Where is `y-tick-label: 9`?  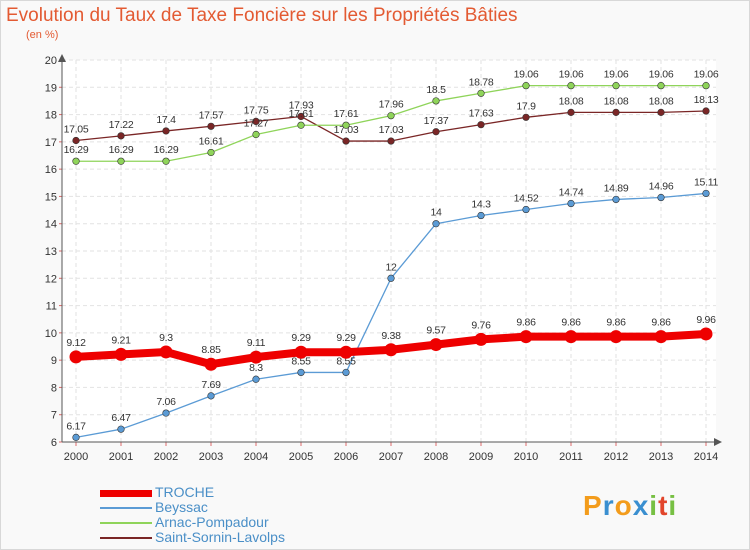
y-tick-label: 9 is located at coordinates (54, 361).